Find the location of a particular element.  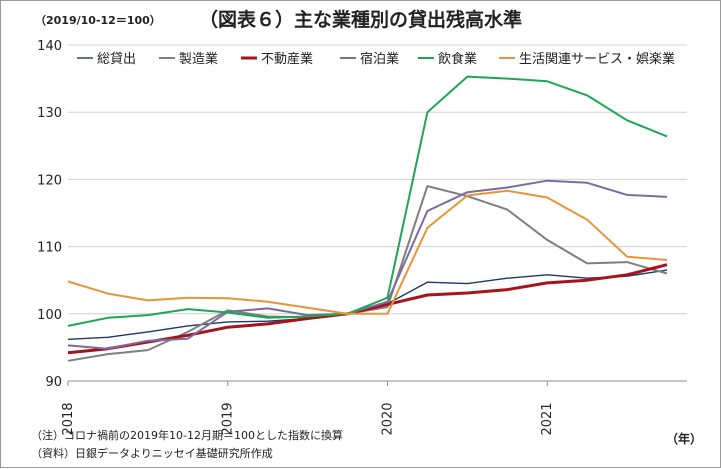

y-tick-label: 140 is located at coordinates (49, 46).